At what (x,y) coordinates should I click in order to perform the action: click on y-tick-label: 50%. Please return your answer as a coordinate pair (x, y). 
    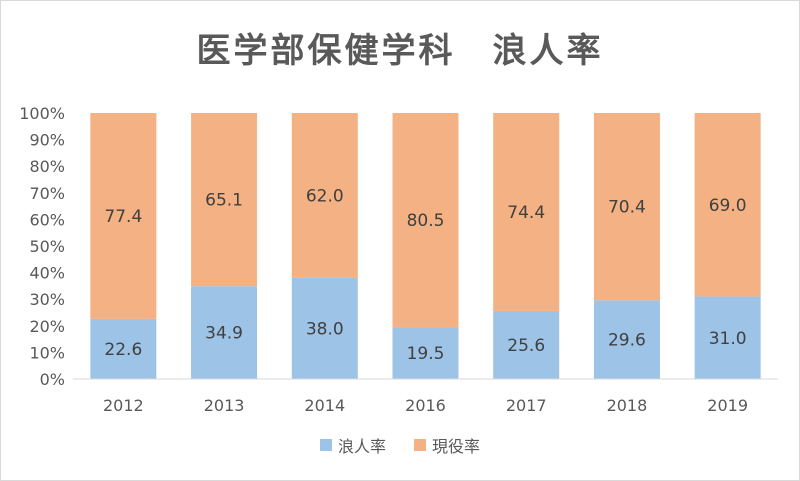
    Looking at the image, I should click on (47, 246).